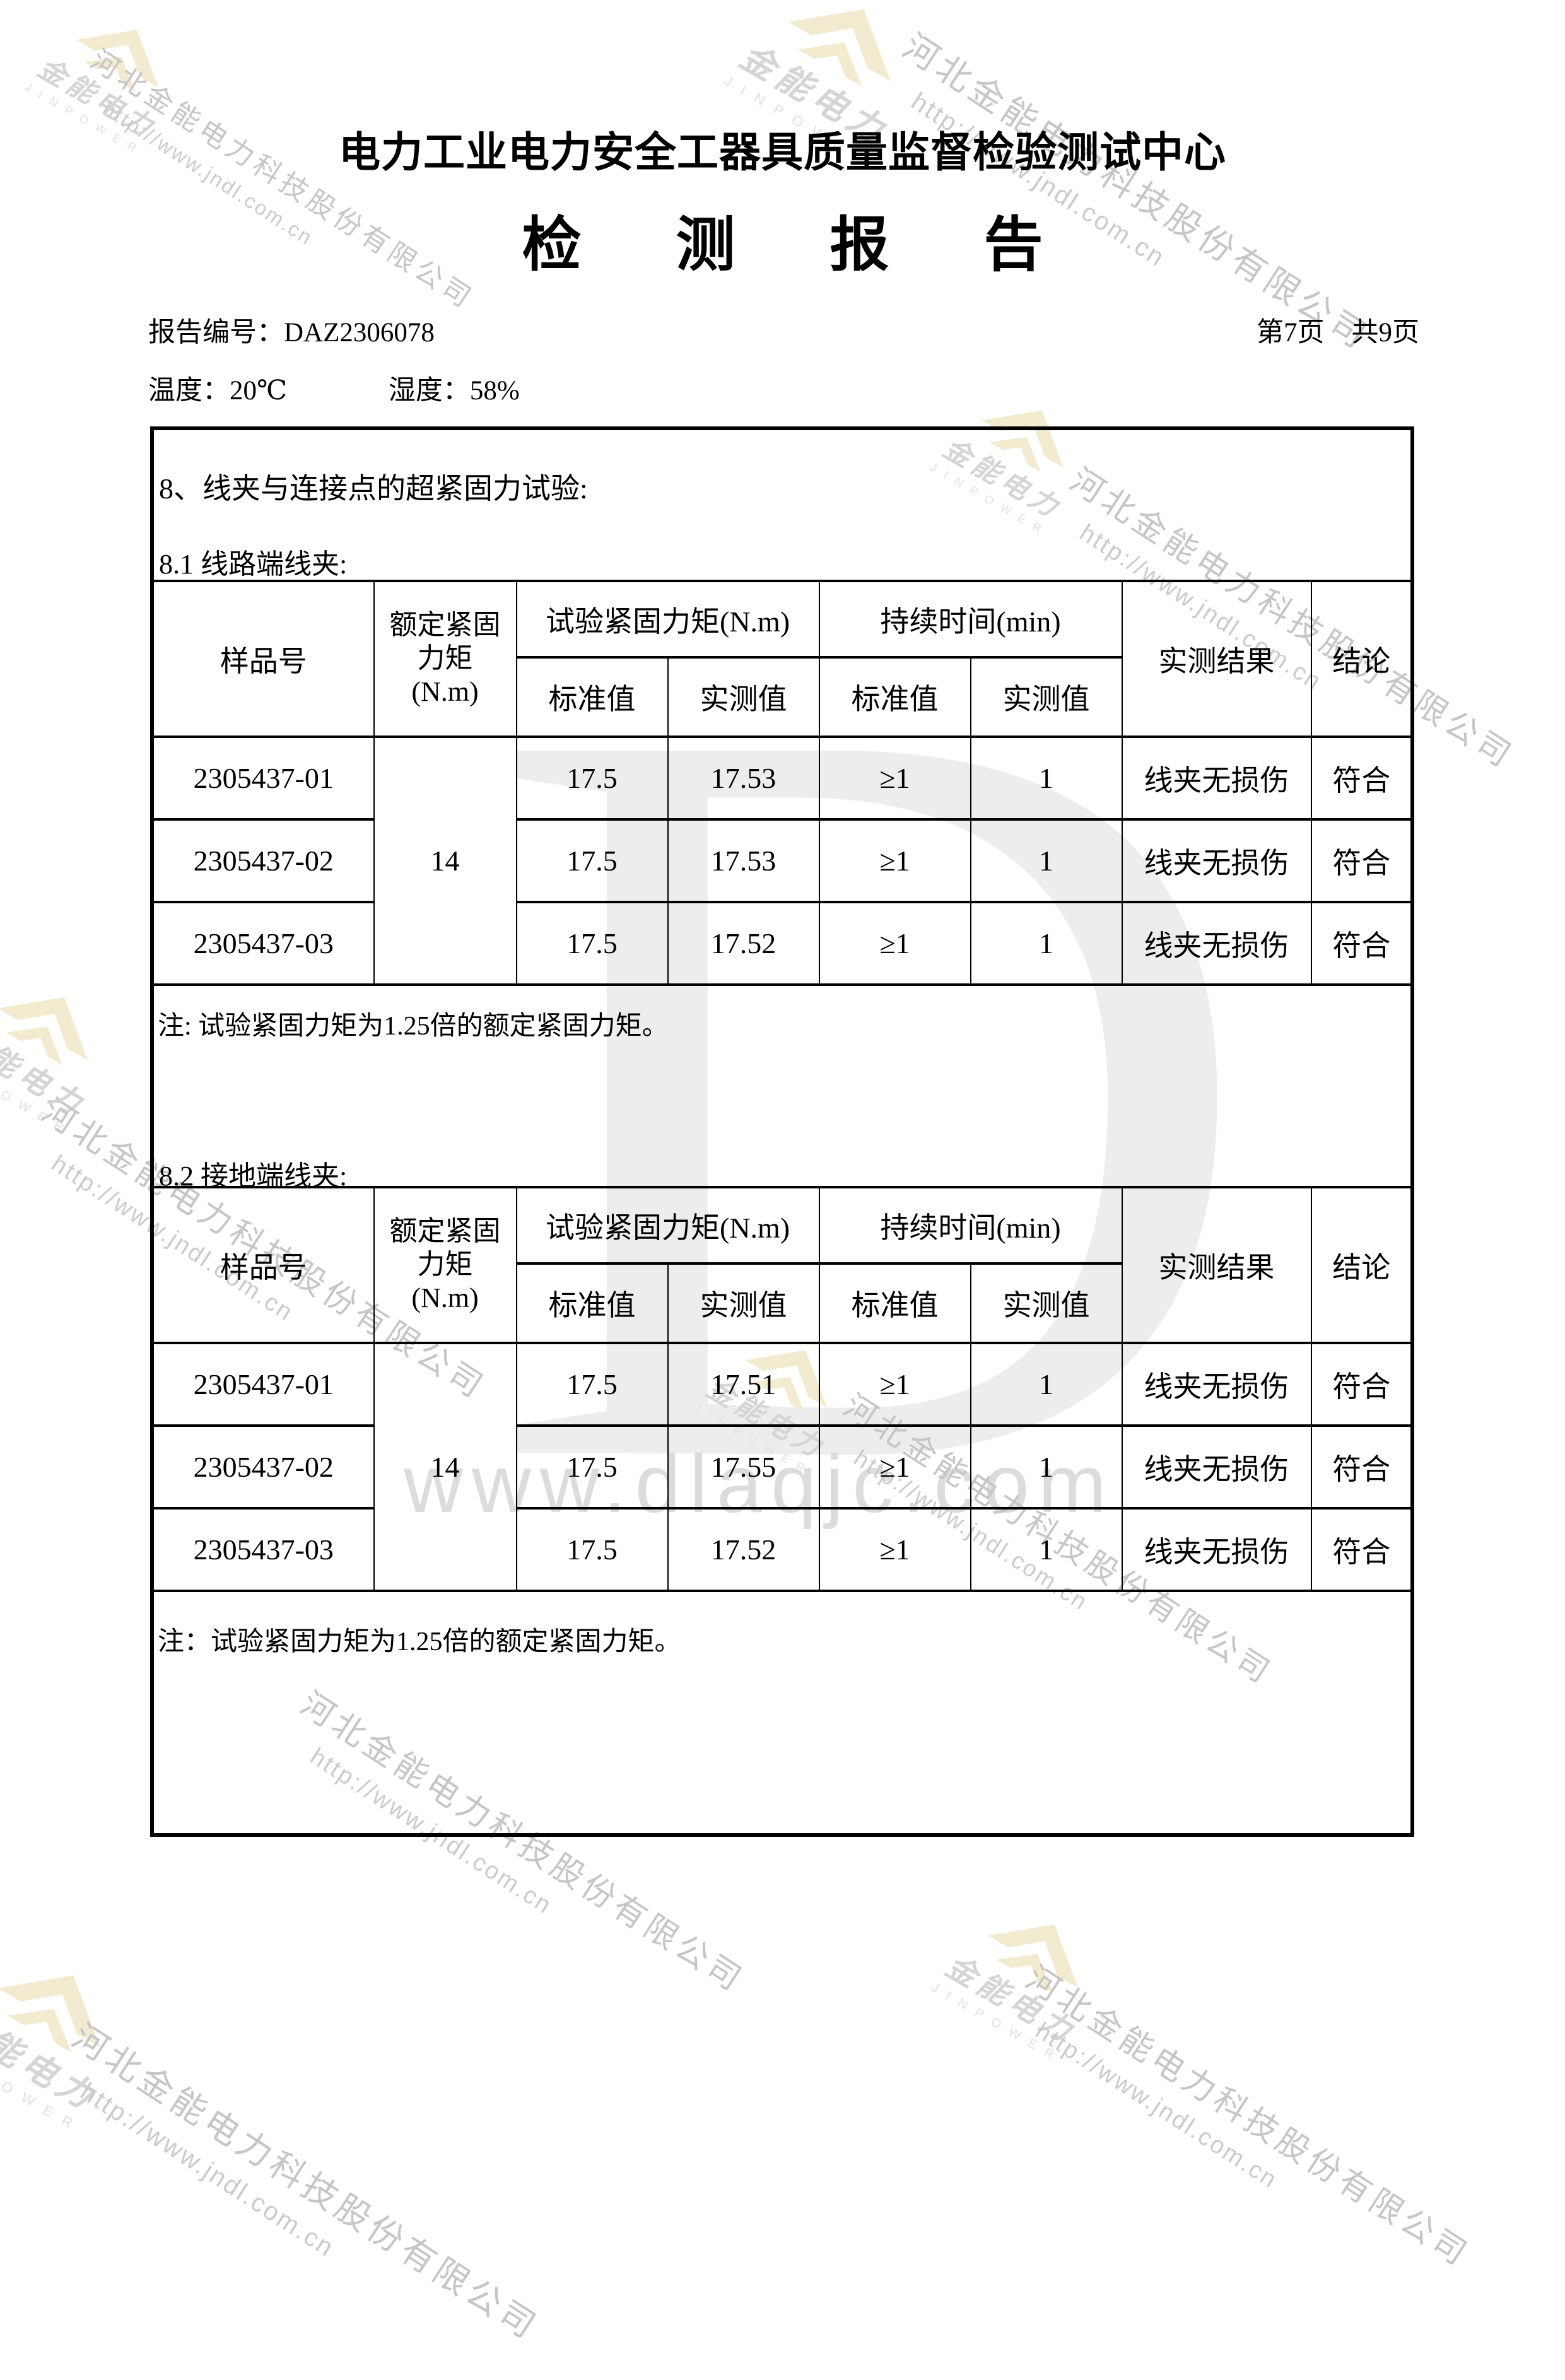 The height and width of the screenshot is (2380, 1565). I want to click on torque-measured-cell: 17.51, so click(744, 1384).